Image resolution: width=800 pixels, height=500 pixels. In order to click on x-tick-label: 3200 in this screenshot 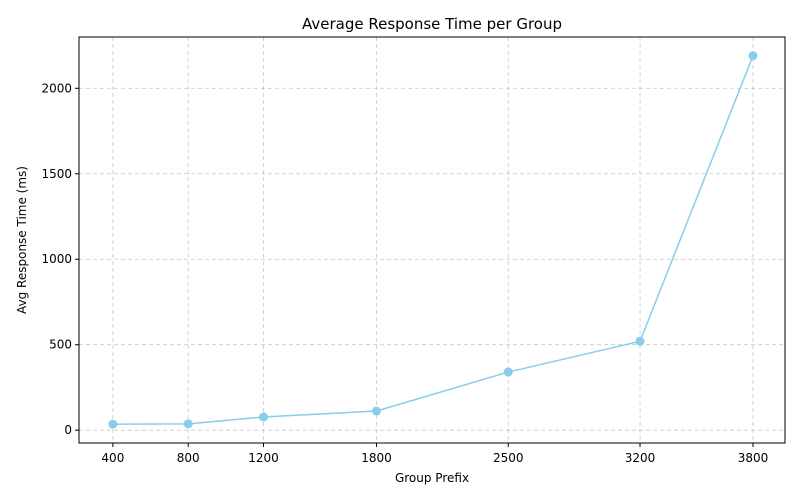, I will do `click(640, 458)`.